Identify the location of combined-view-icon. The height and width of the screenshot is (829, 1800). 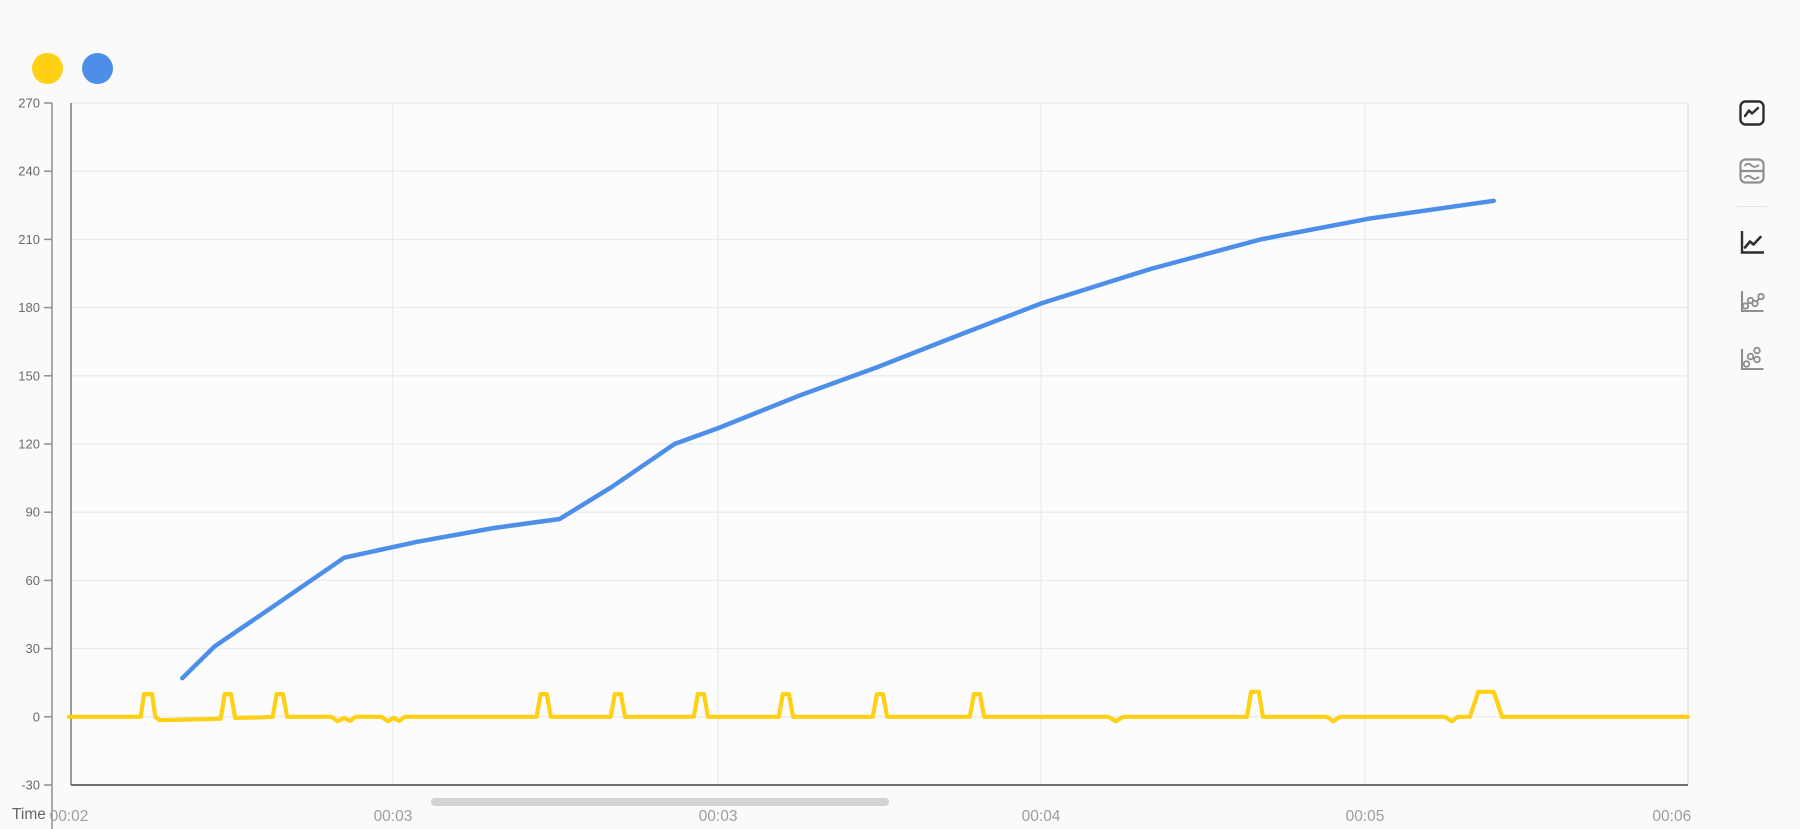
(1752, 113).